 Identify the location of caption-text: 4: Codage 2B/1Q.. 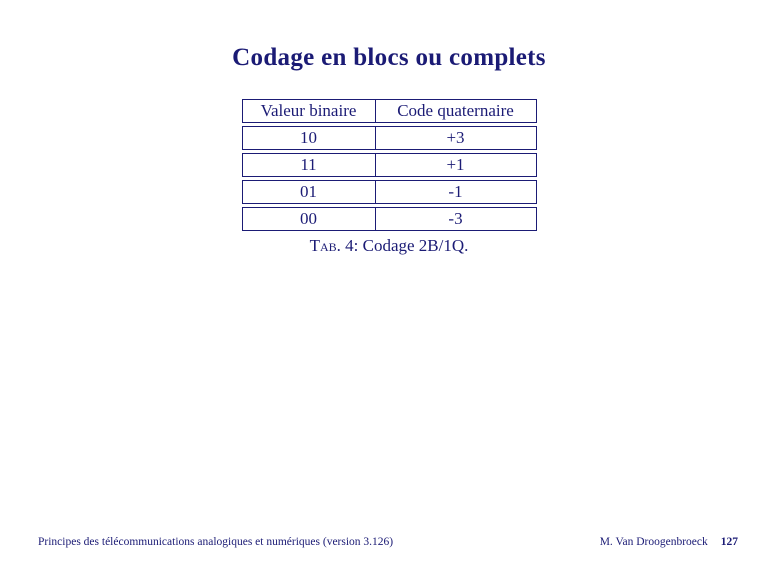
(404, 245).